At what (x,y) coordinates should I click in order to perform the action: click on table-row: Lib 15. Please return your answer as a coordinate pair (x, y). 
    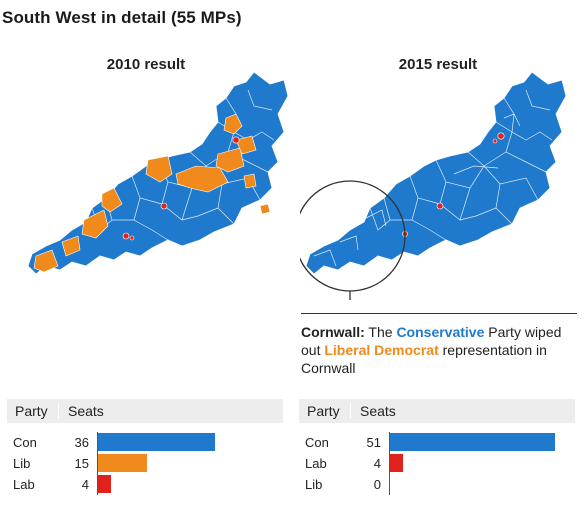
    Looking at the image, I should click on (145, 463).